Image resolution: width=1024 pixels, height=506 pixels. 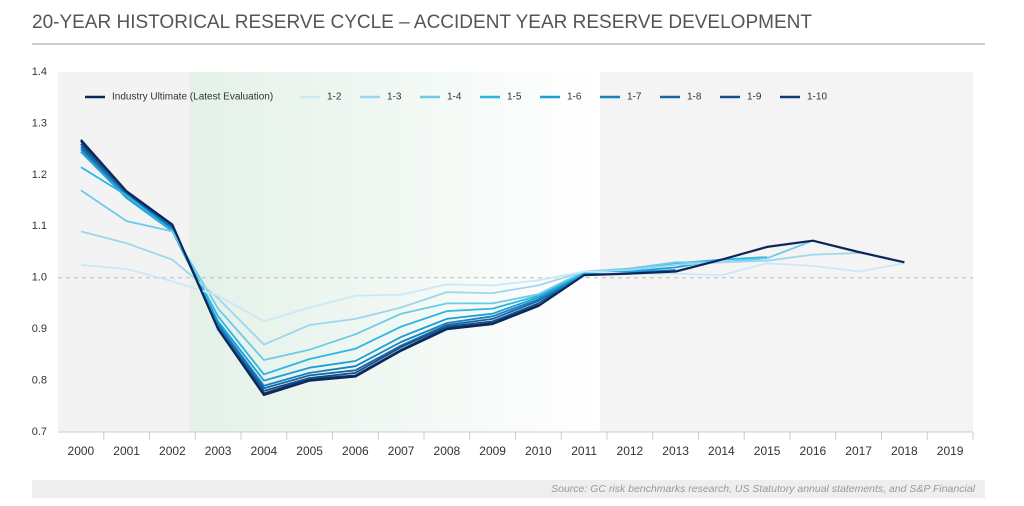 I want to click on x-tick-label: 2007, so click(x=401, y=451).